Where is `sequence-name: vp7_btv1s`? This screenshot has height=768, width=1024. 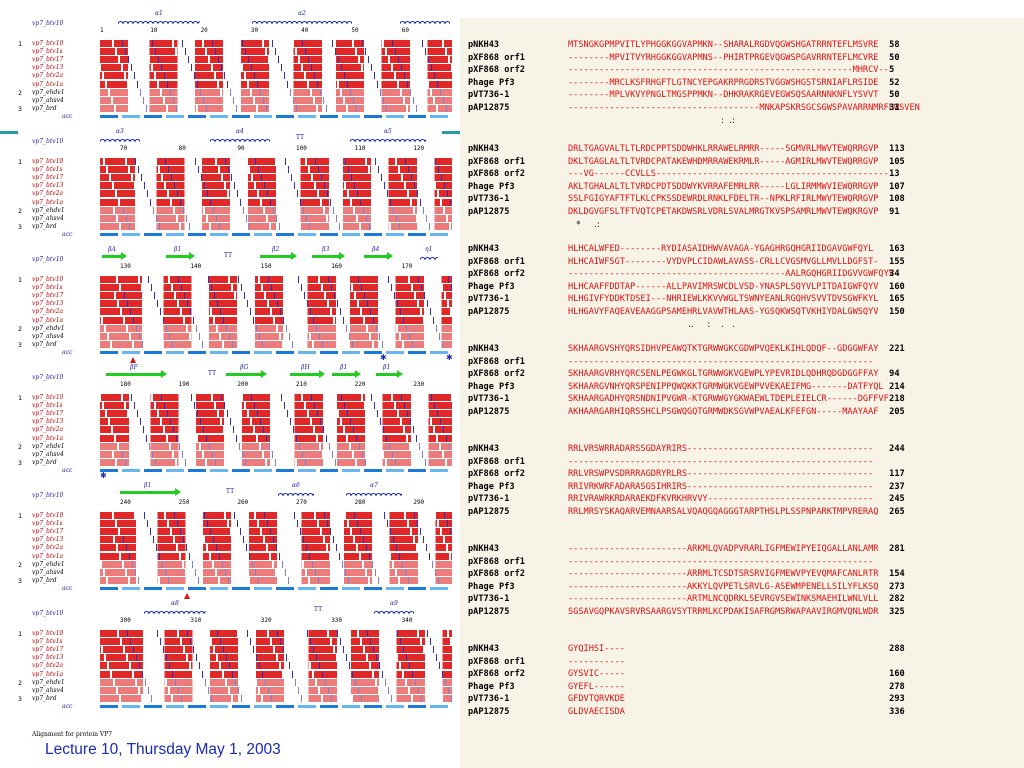
sequence-name: vp7_btv1s is located at coordinates (47, 170).